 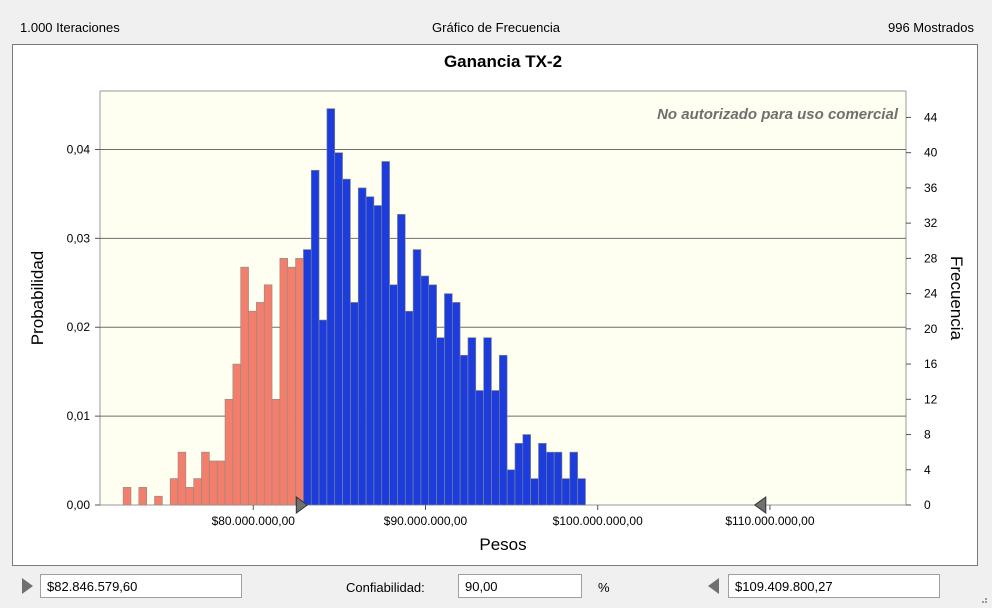 I want to click on y-left-tick-label: 0,03, so click(x=79, y=238).